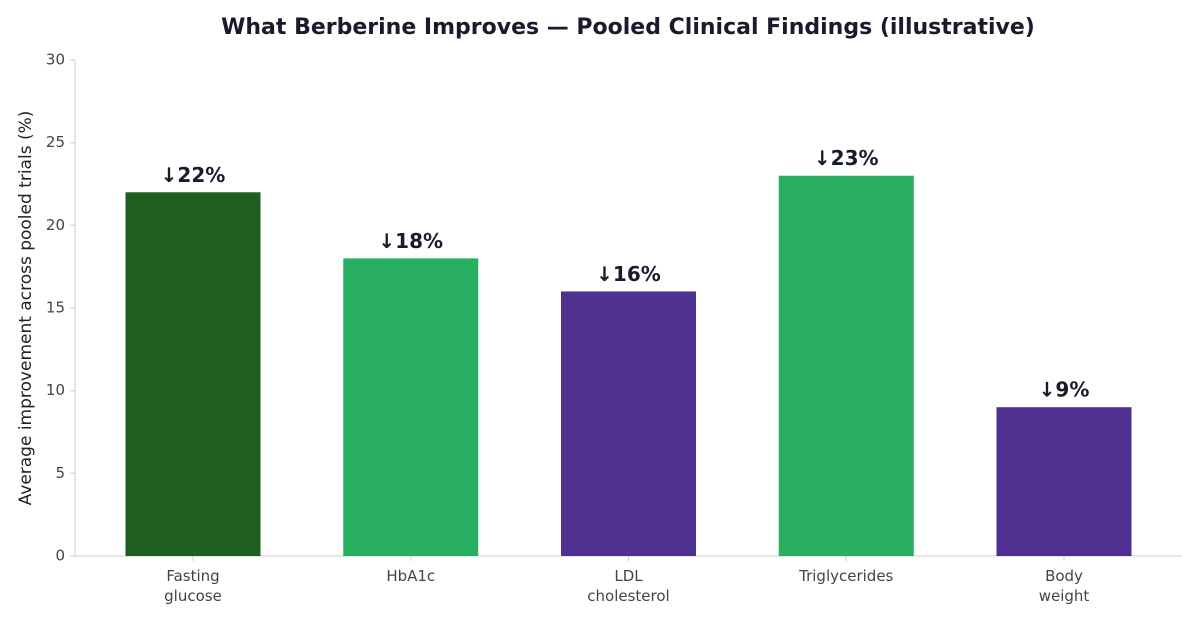 This screenshot has height=624, width=1200. I want to click on x-tick-label: Triglycerides, so click(845, 576).